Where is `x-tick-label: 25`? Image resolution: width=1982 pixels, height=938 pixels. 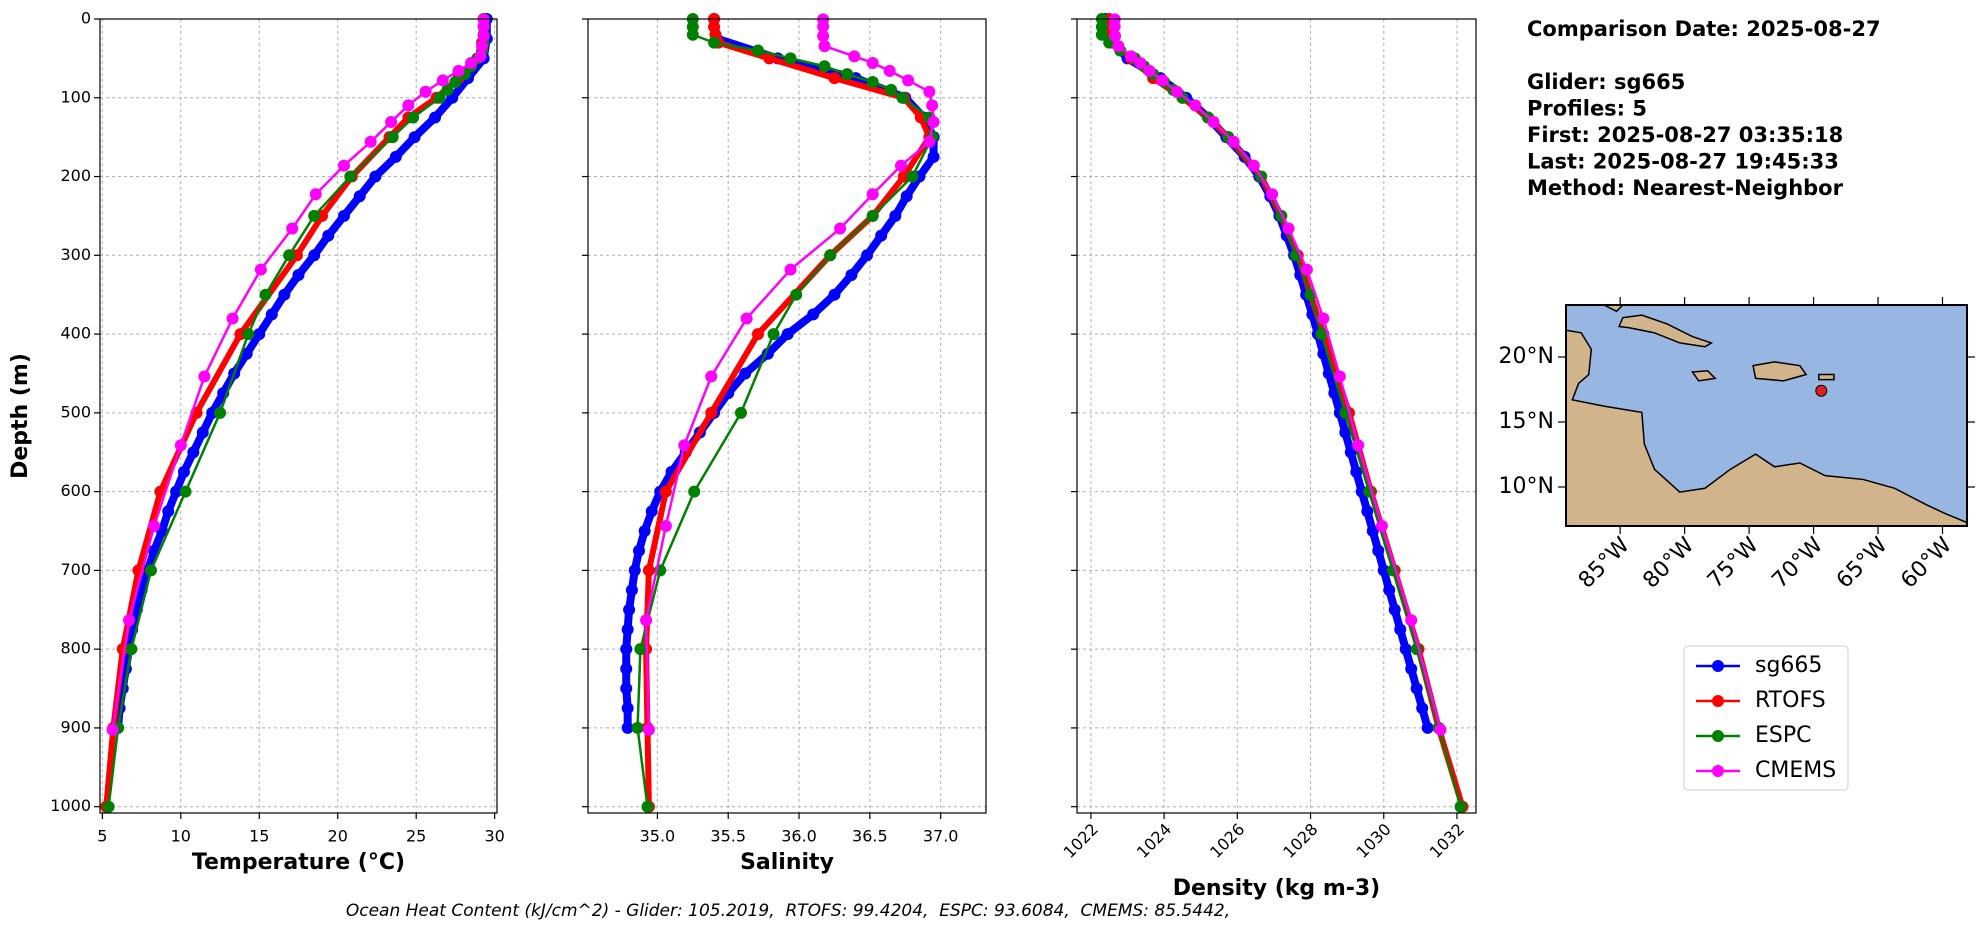 x-tick-label: 25 is located at coordinates (416, 836).